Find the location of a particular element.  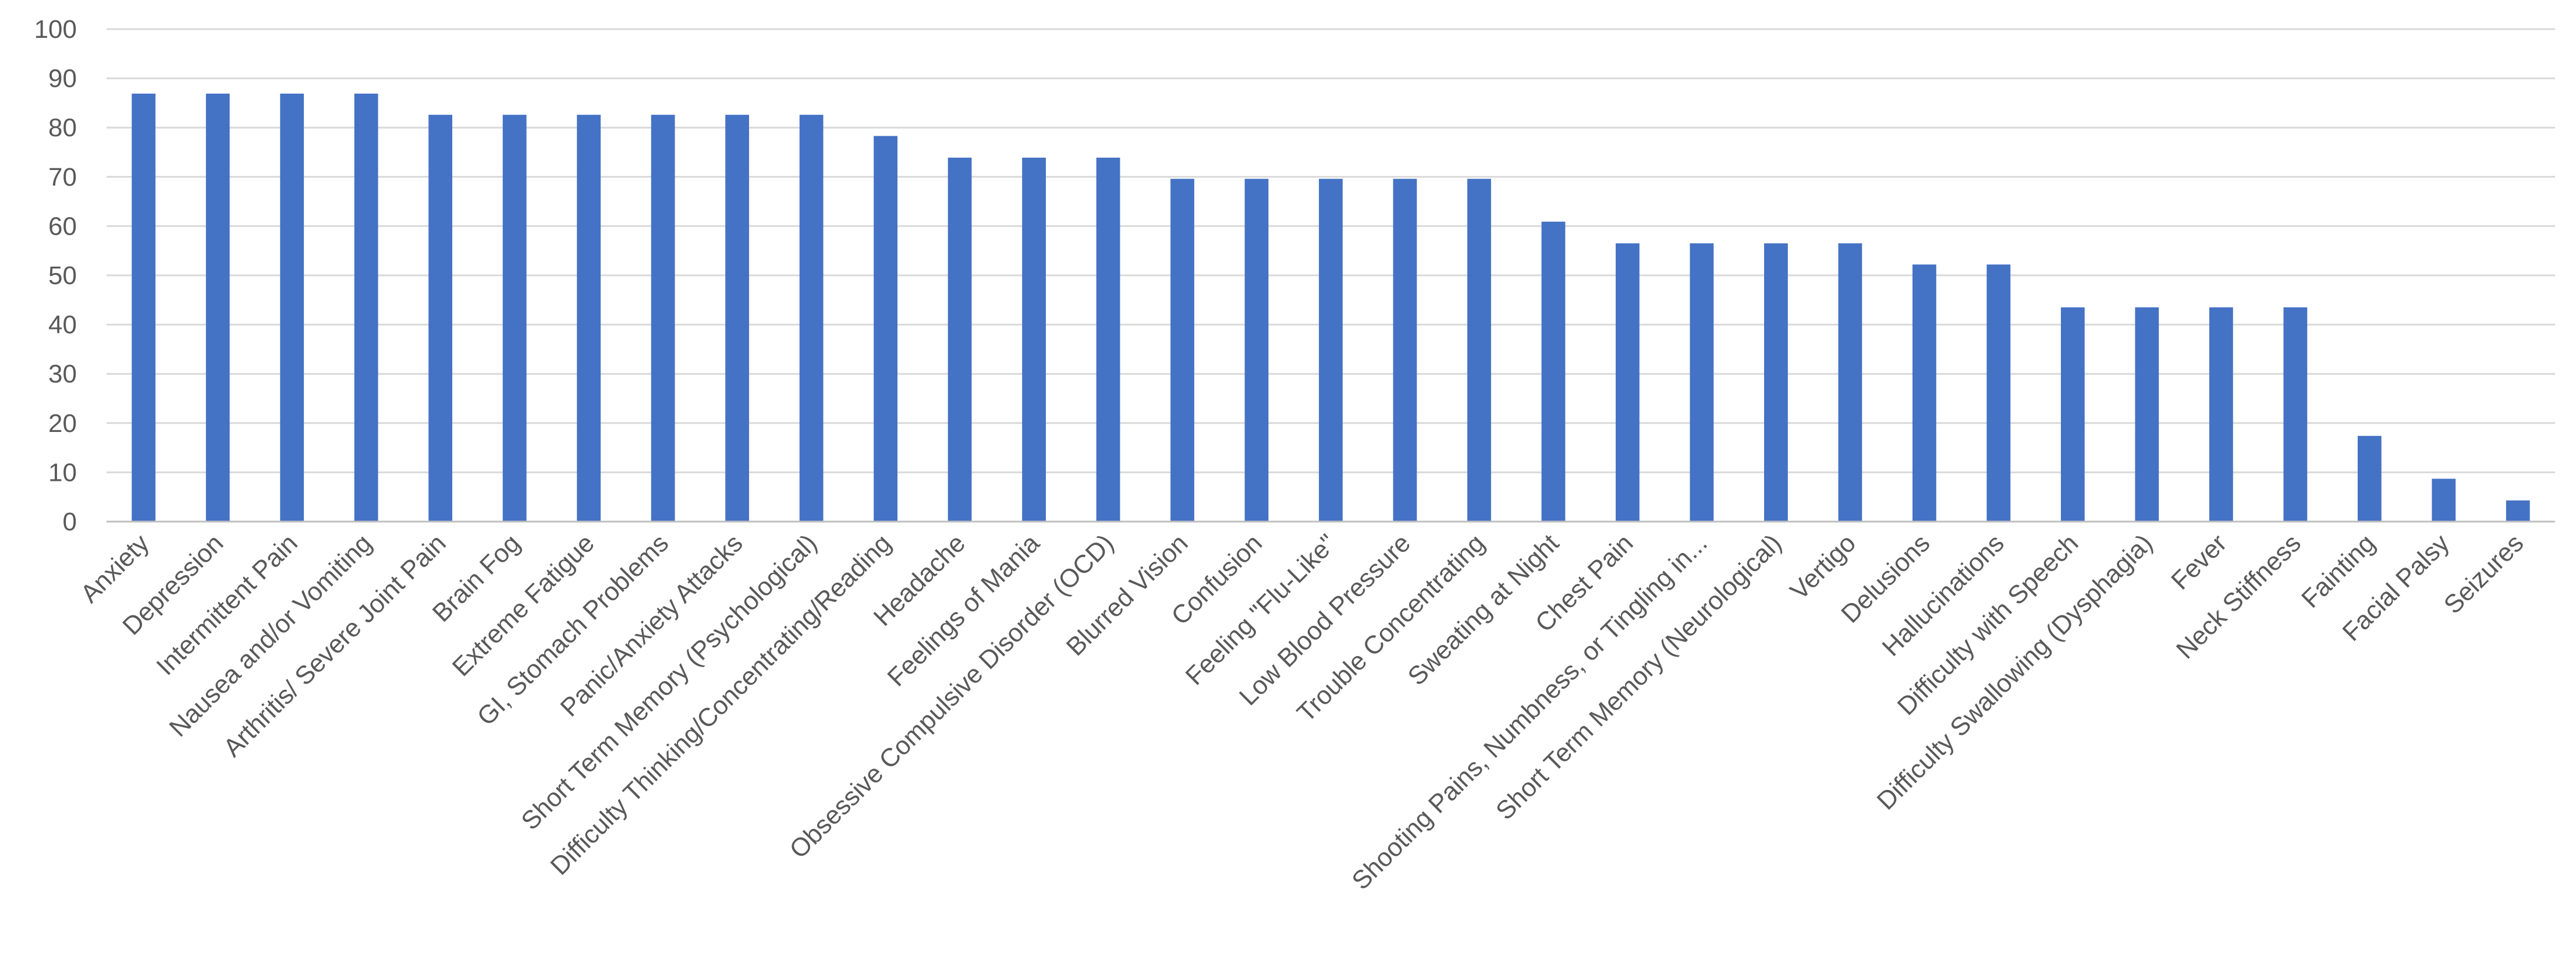

y-tick-label: 80 is located at coordinates (63, 128).